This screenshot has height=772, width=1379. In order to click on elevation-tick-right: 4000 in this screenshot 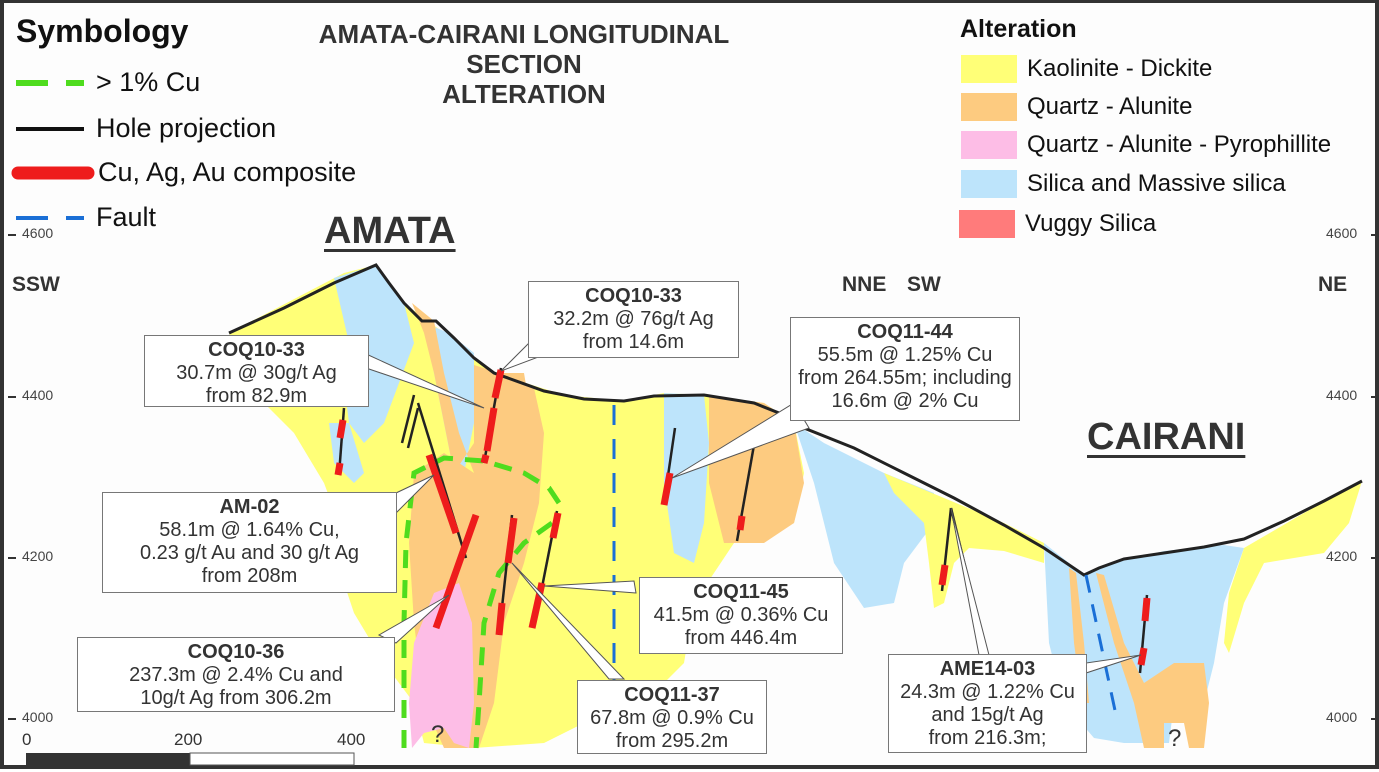, I will do `click(1342, 717)`.